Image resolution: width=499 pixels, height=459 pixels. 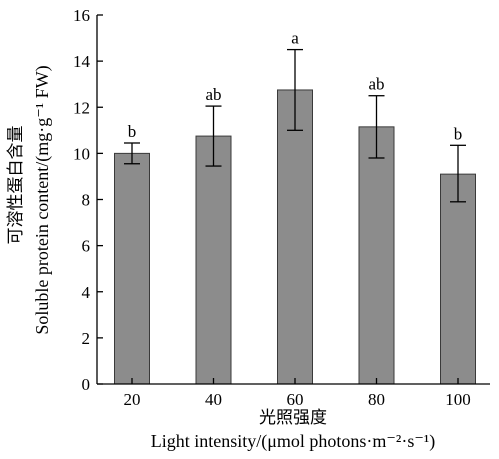 What do you see at coordinates (213, 94) in the screenshot?
I see `significance-letter-40: ab` at bounding box center [213, 94].